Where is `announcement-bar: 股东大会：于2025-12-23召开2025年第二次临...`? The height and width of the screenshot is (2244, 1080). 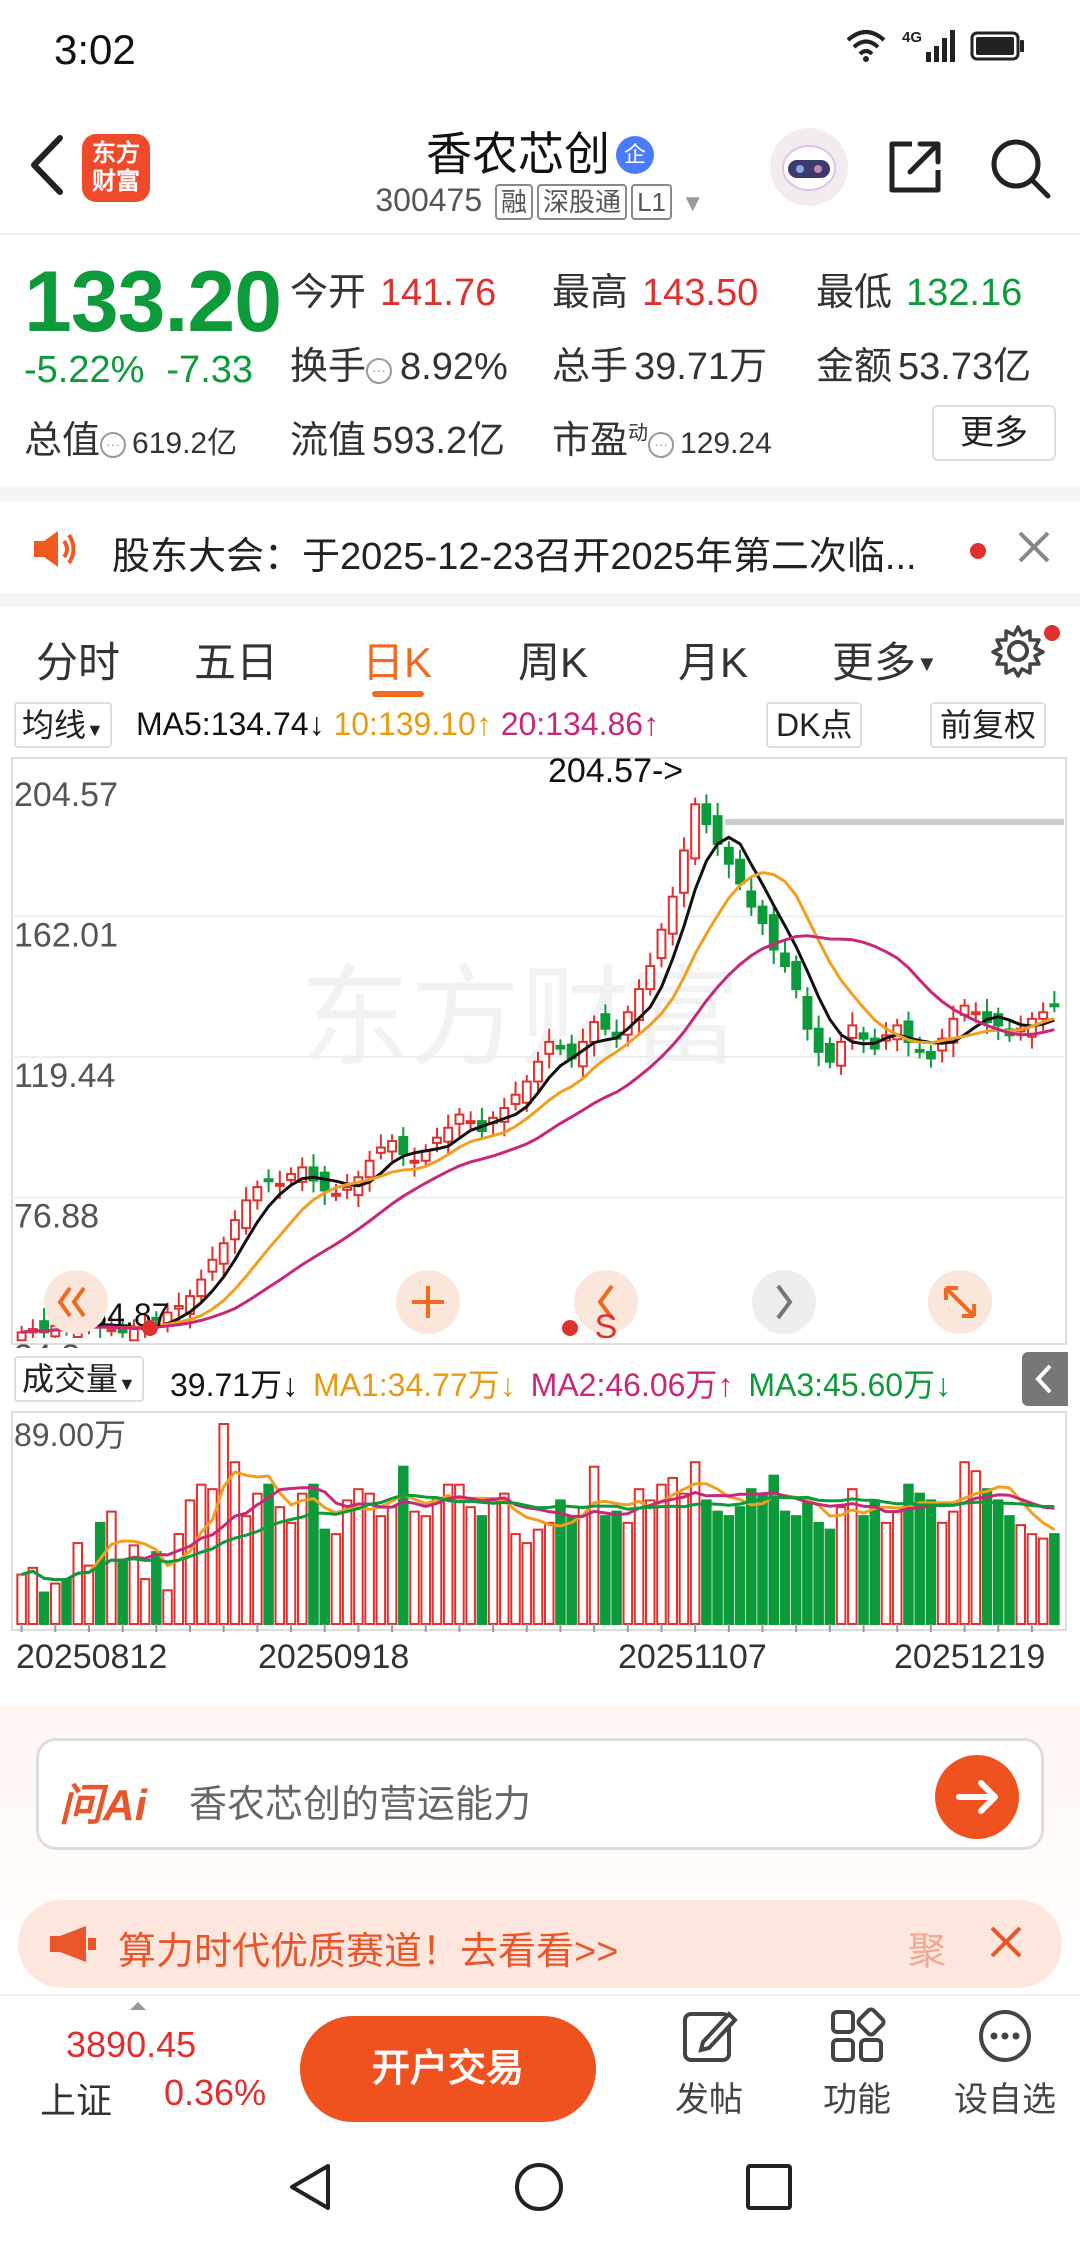 announcement-bar: 股东大会：于2025-12-23召开2025年第二次临... is located at coordinates (540, 537).